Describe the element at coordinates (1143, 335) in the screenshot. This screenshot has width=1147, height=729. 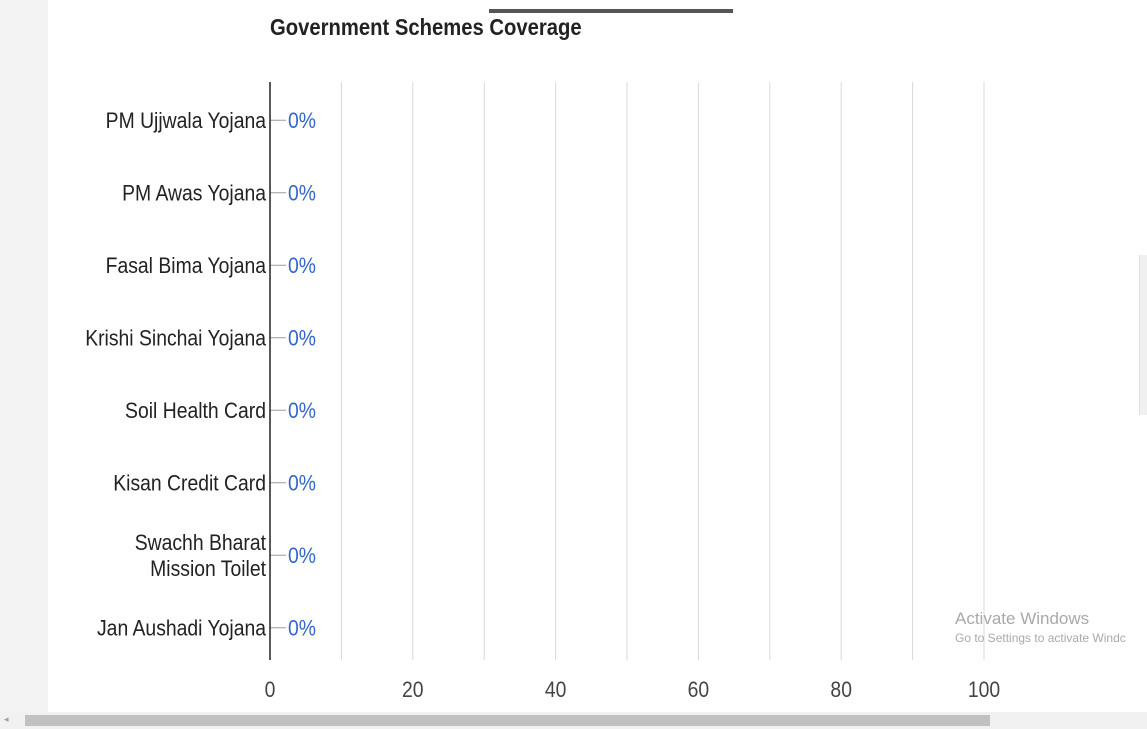
I see `side-panel-tab` at that location.